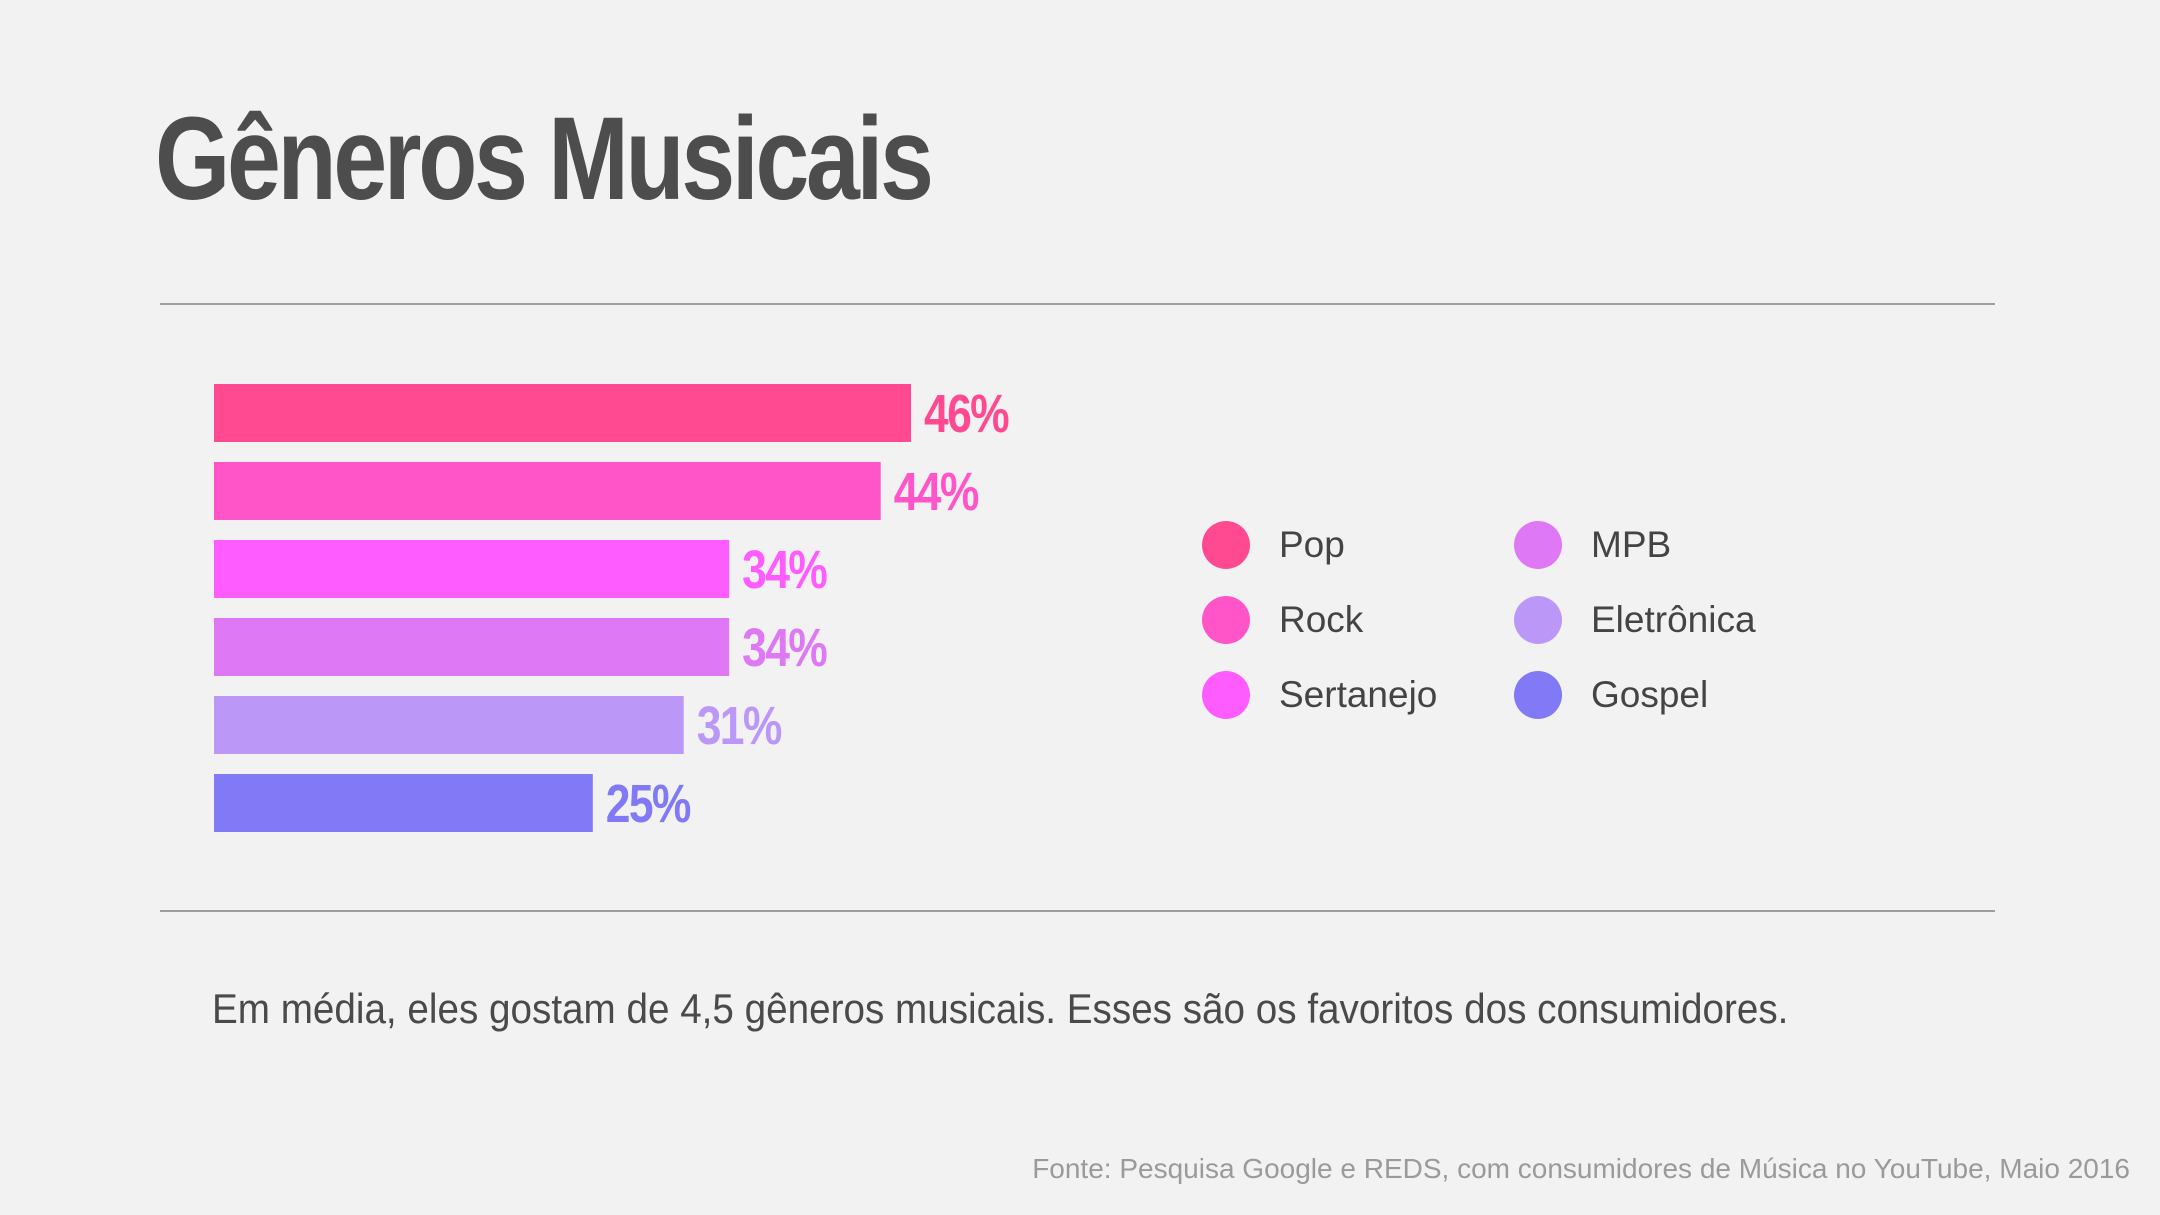 This screenshot has width=2160, height=1215. I want to click on bar-sertanejo, so click(472, 569).